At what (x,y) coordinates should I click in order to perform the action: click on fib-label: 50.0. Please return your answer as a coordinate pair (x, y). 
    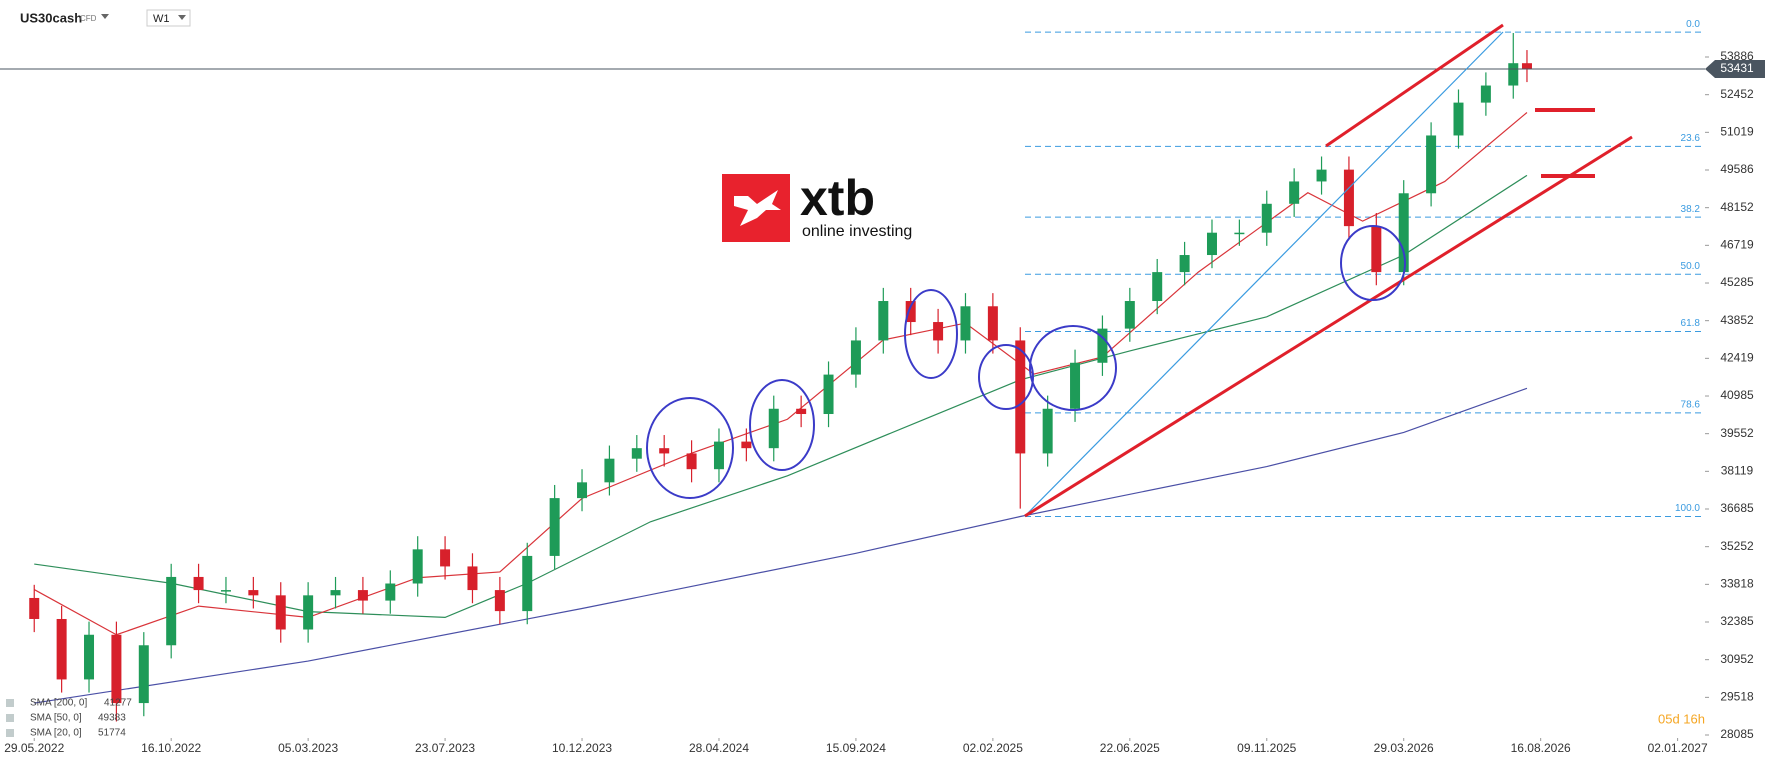
    Looking at the image, I should click on (1691, 266).